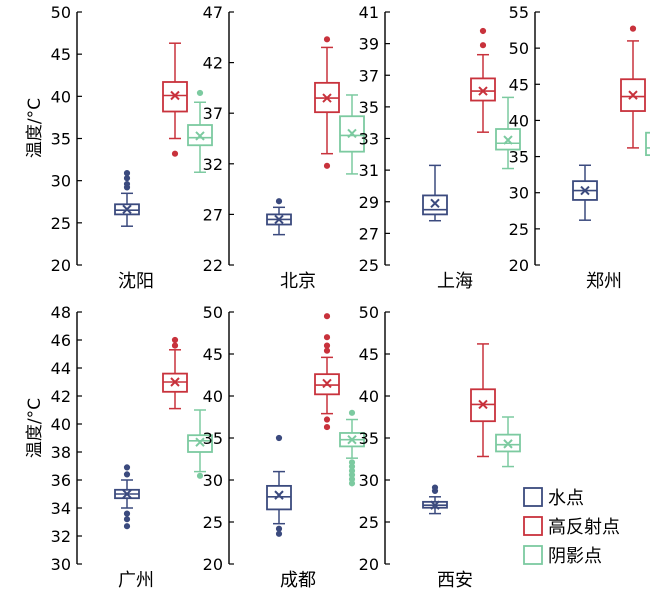 The image size is (650, 592). Describe the element at coordinates (136, 579) in the screenshot. I see `city-label: 广州` at that location.